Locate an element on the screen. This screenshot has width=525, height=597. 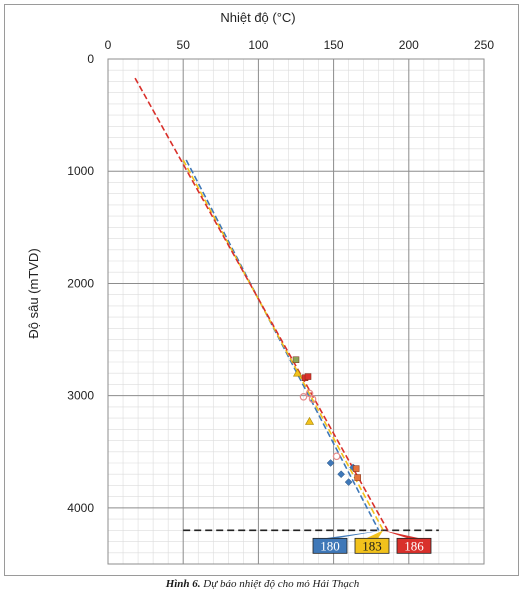
figure-label: Hình 6. is located at coordinates (183, 584).